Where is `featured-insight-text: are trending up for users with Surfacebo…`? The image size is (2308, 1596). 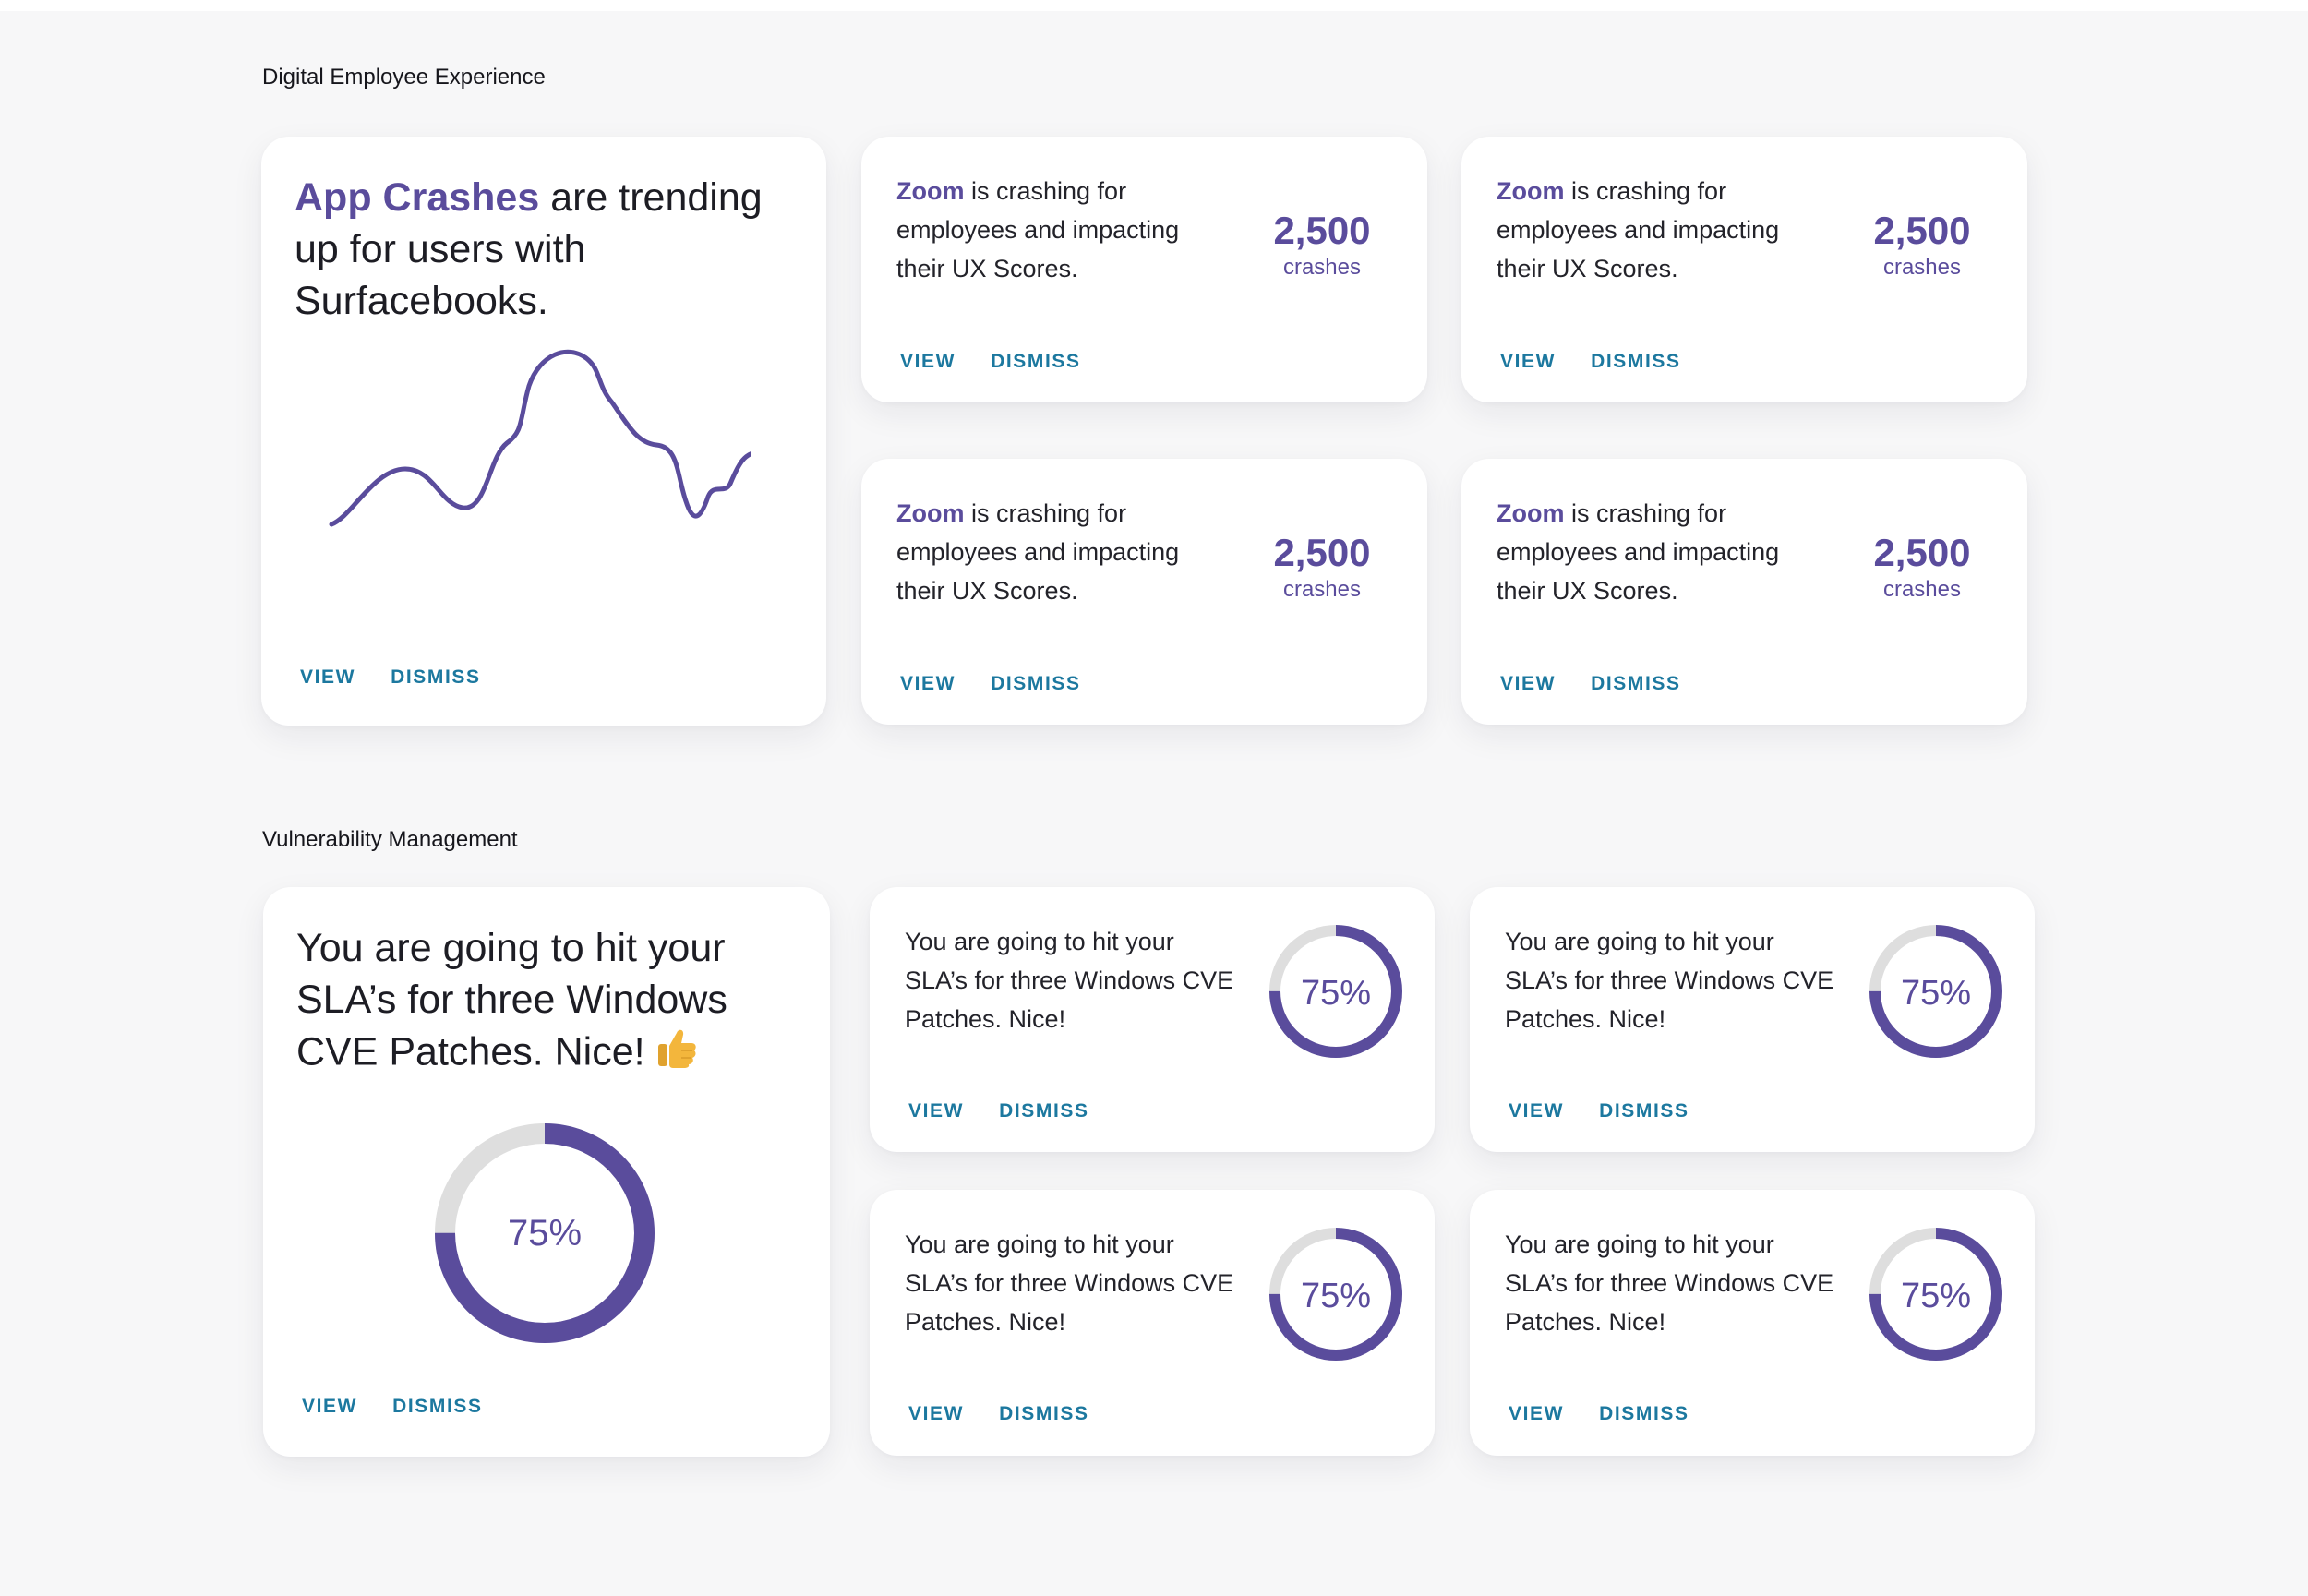
featured-insight-text: are trending up for users with Surfacebo… is located at coordinates (529, 249).